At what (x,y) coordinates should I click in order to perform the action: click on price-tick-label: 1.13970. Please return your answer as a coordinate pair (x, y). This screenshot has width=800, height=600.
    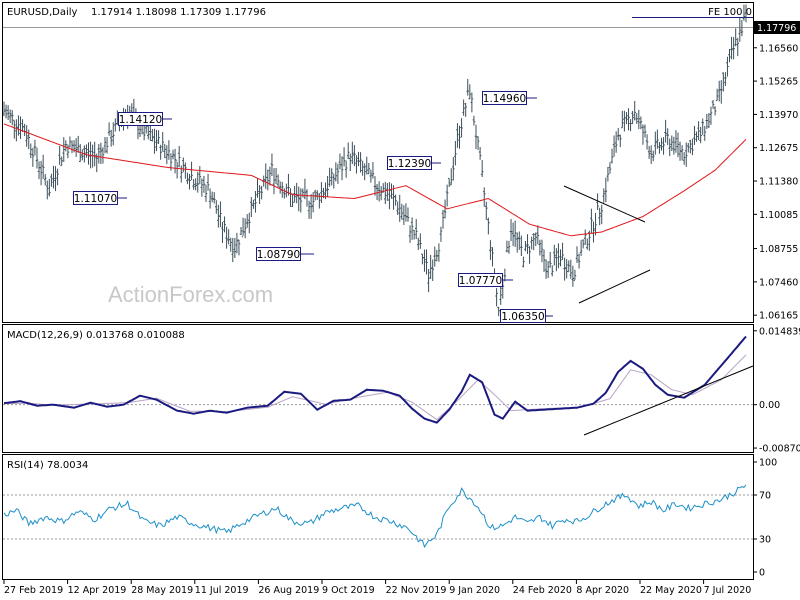
    Looking at the image, I should click on (778, 115).